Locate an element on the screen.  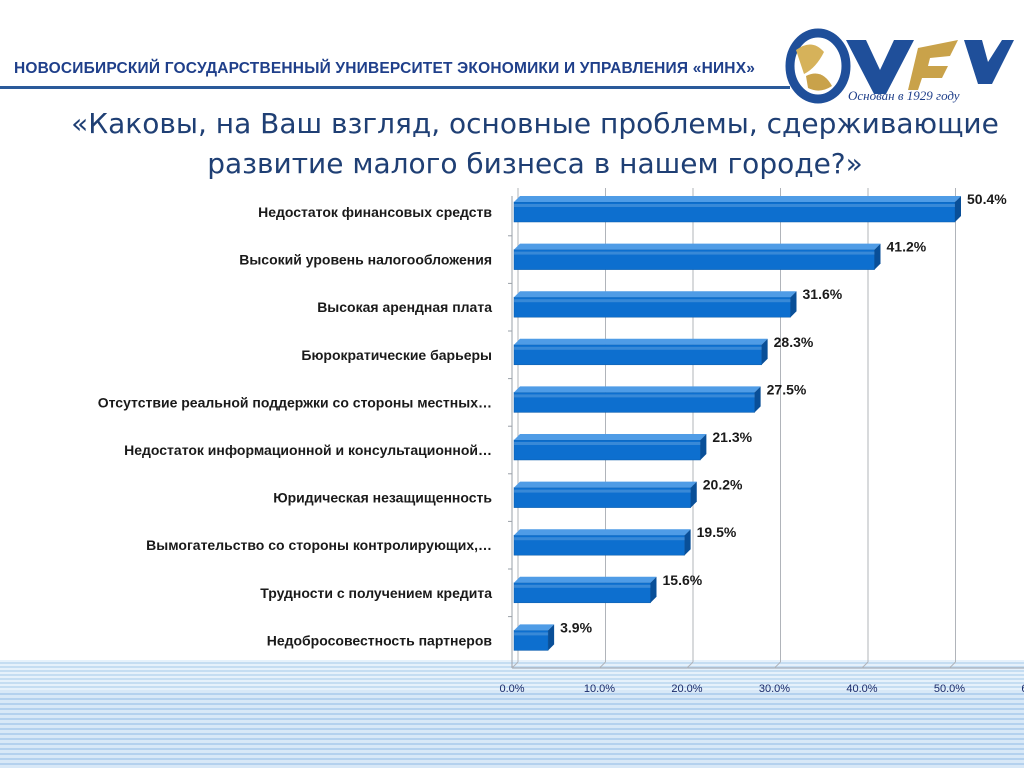
x-tick-label: 0.0% is located at coordinates (511, 689).